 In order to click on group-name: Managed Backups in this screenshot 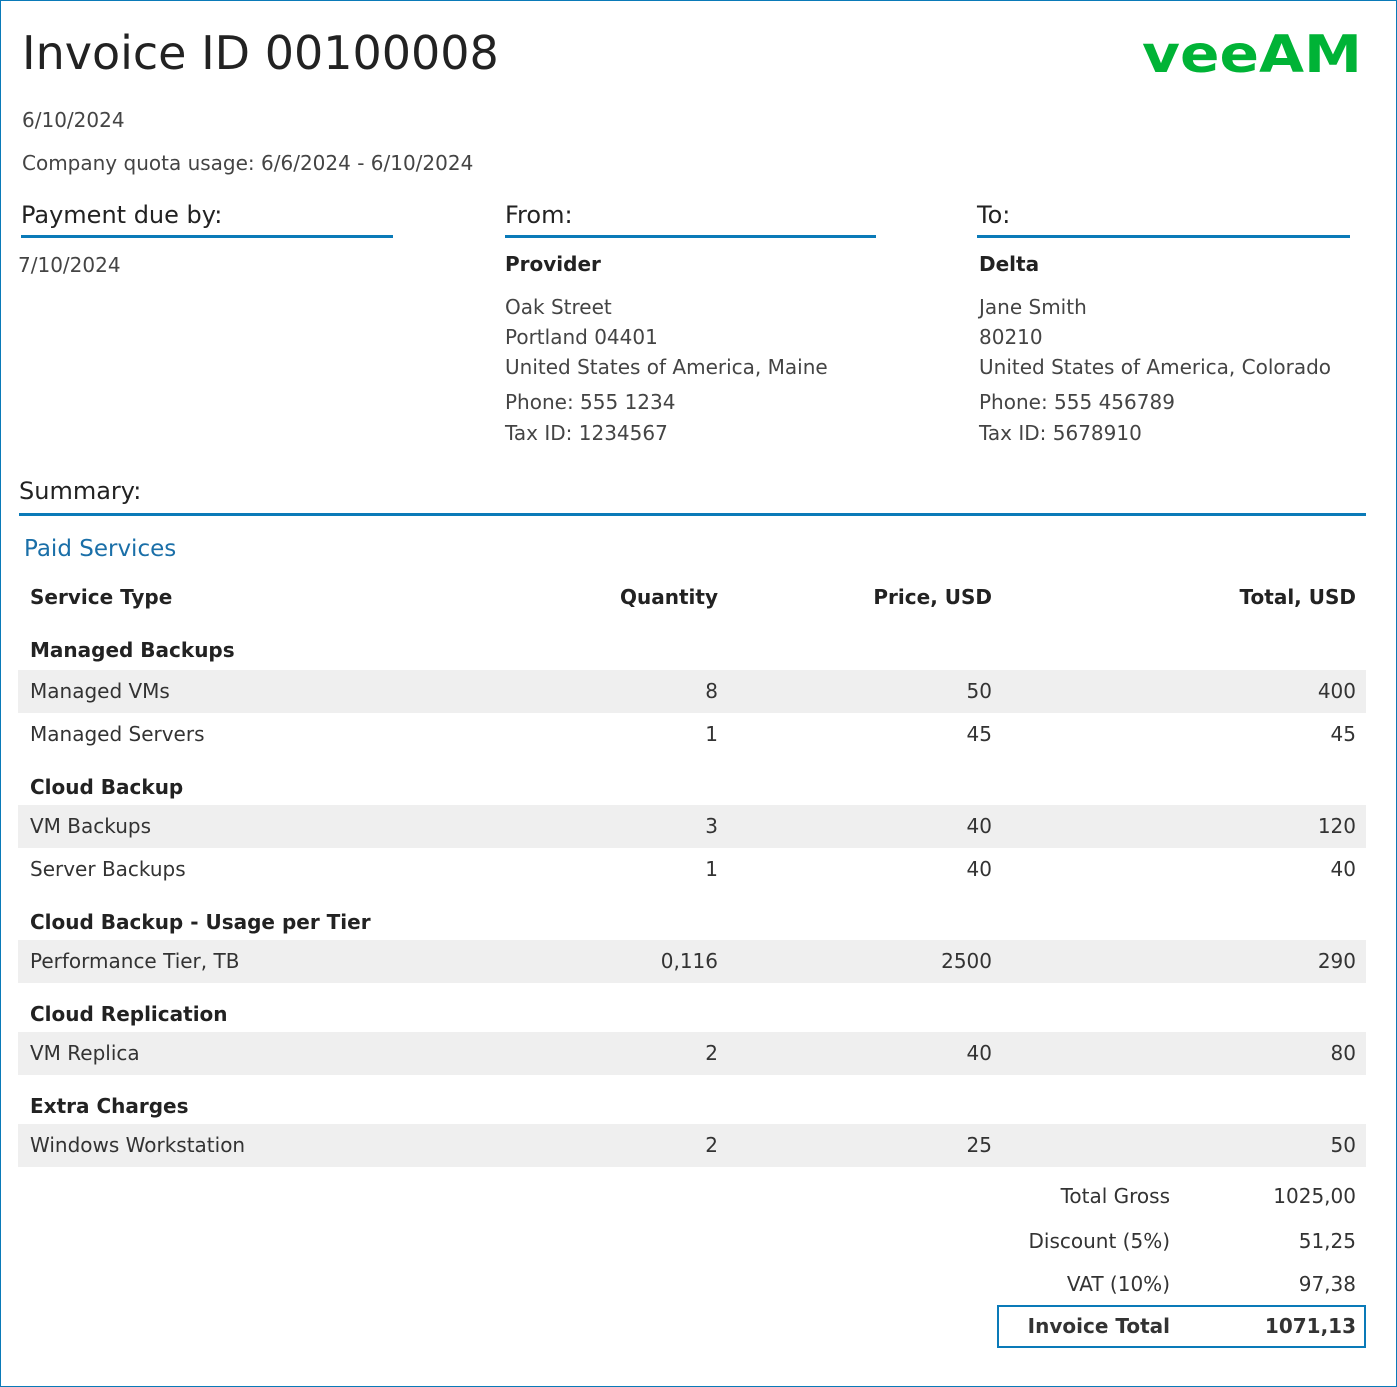, I will do `click(132, 650)`.